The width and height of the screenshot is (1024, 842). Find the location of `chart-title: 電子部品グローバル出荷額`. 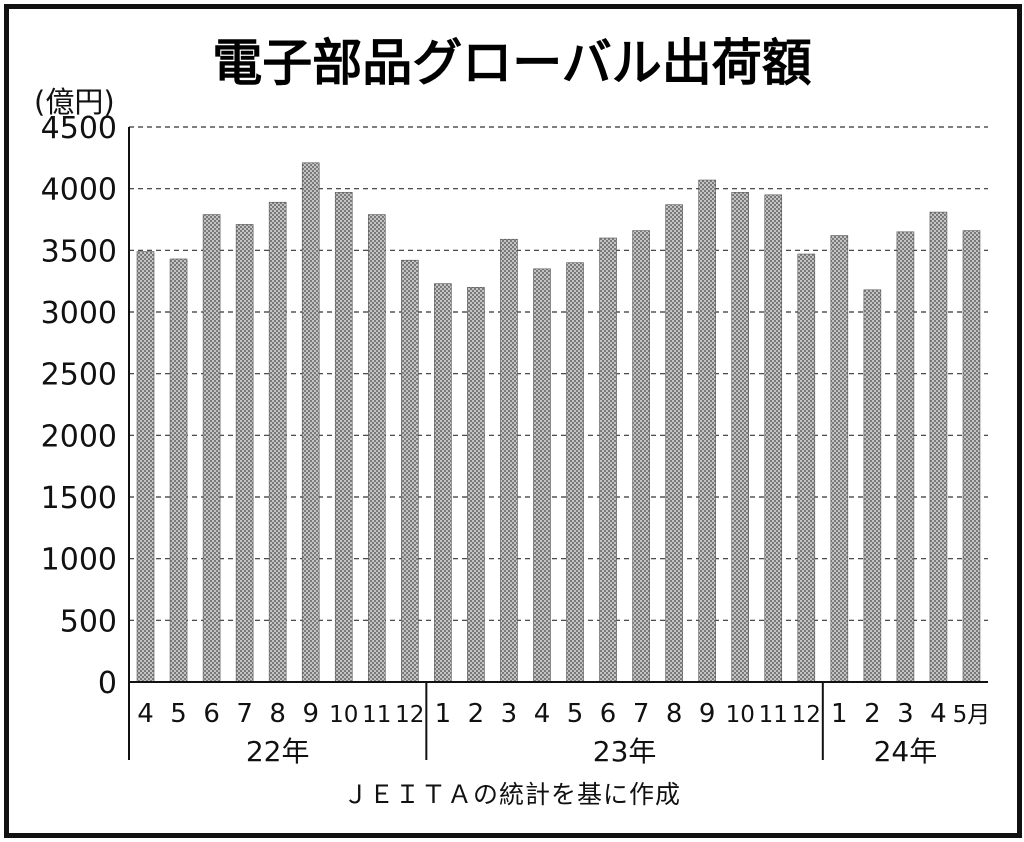

chart-title: 電子部品グローバル出荷額 is located at coordinates (512, 63).